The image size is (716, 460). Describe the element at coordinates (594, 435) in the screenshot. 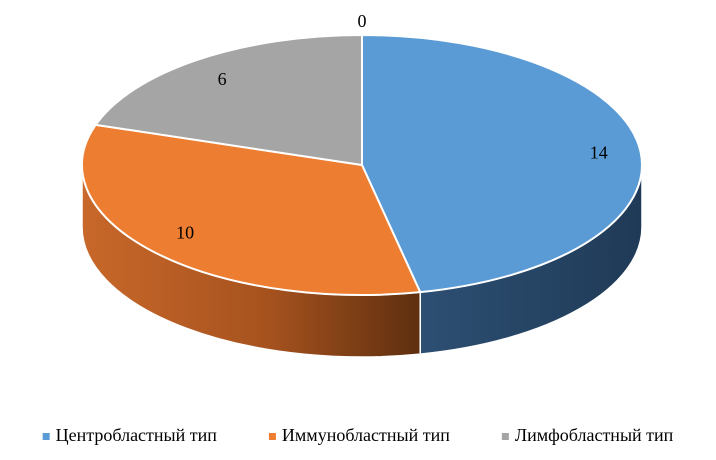

I see `legend-label-2: Лимфобластный тип` at that location.